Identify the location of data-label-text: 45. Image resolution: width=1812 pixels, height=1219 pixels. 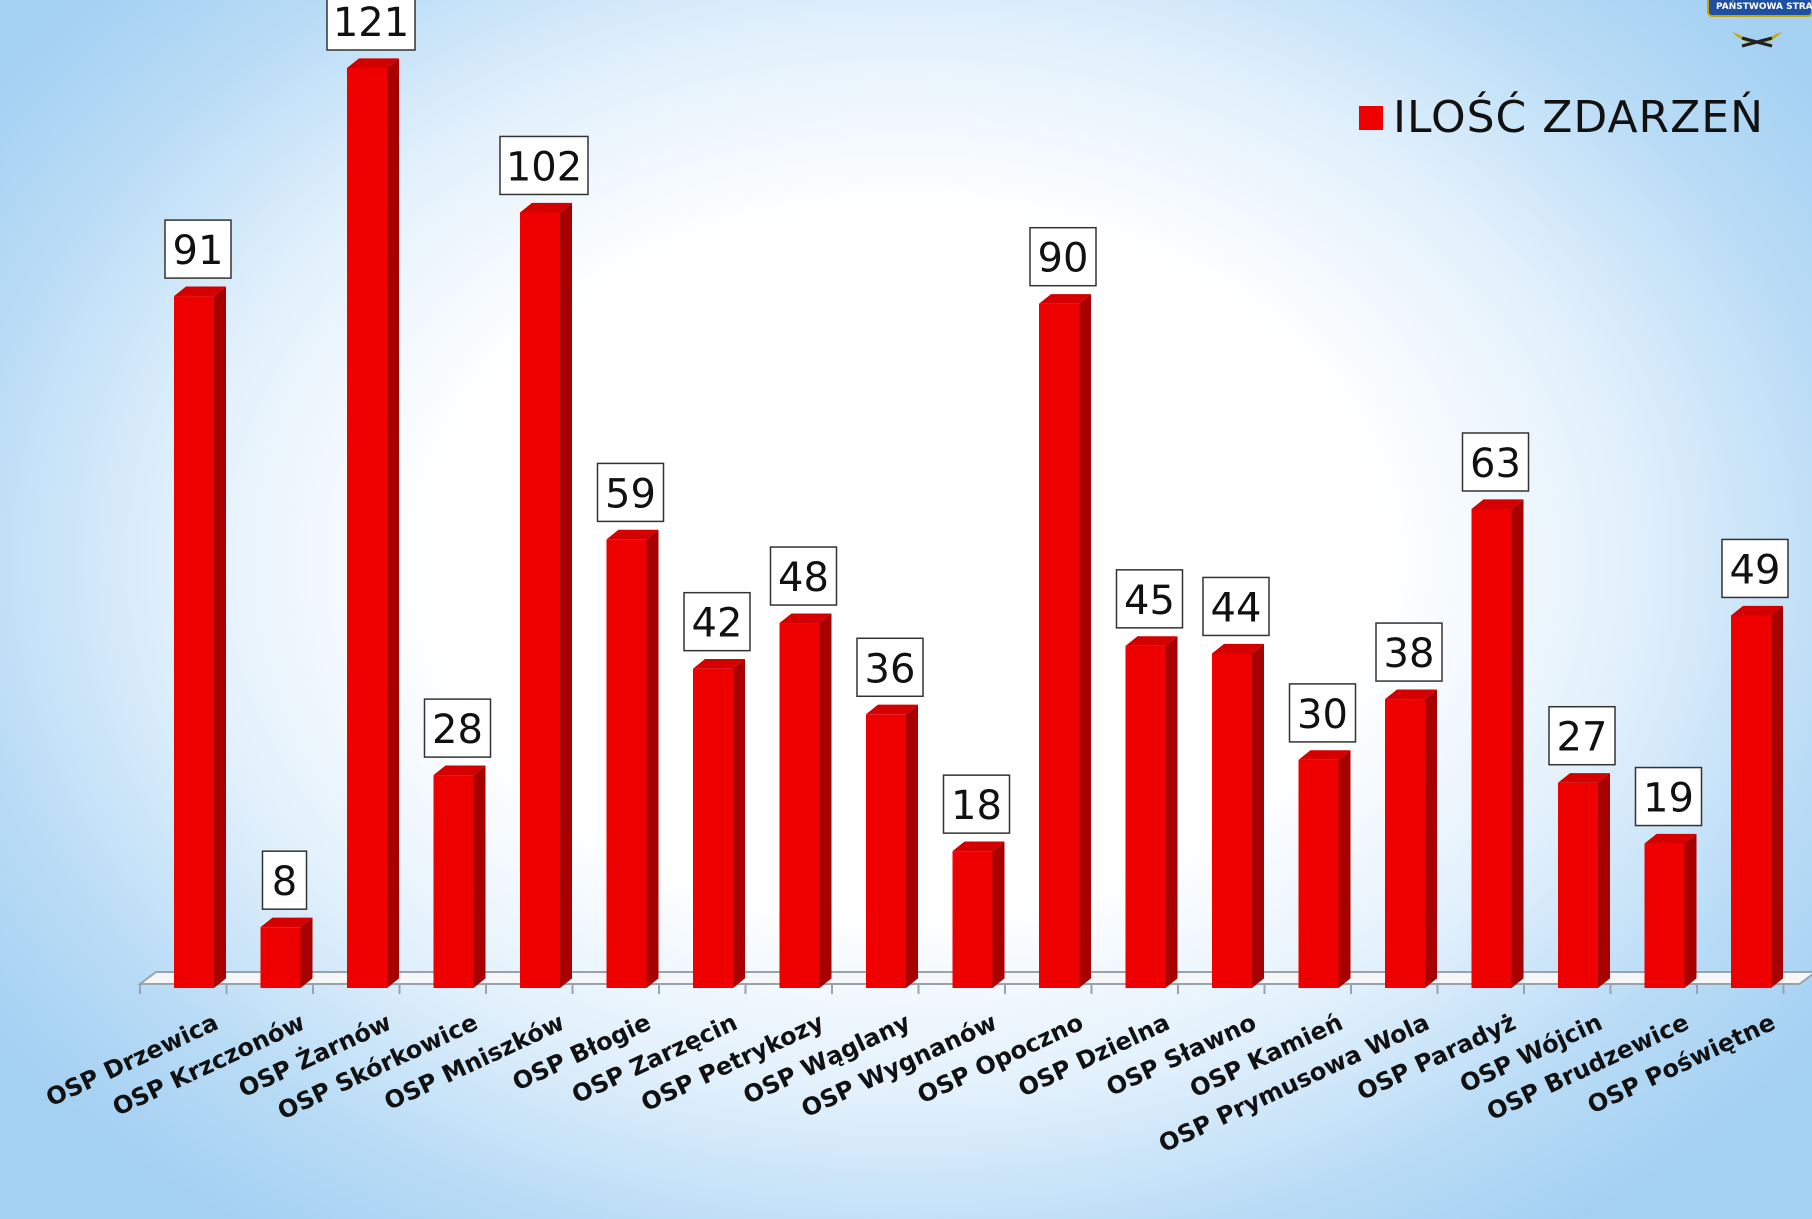
(1149, 601).